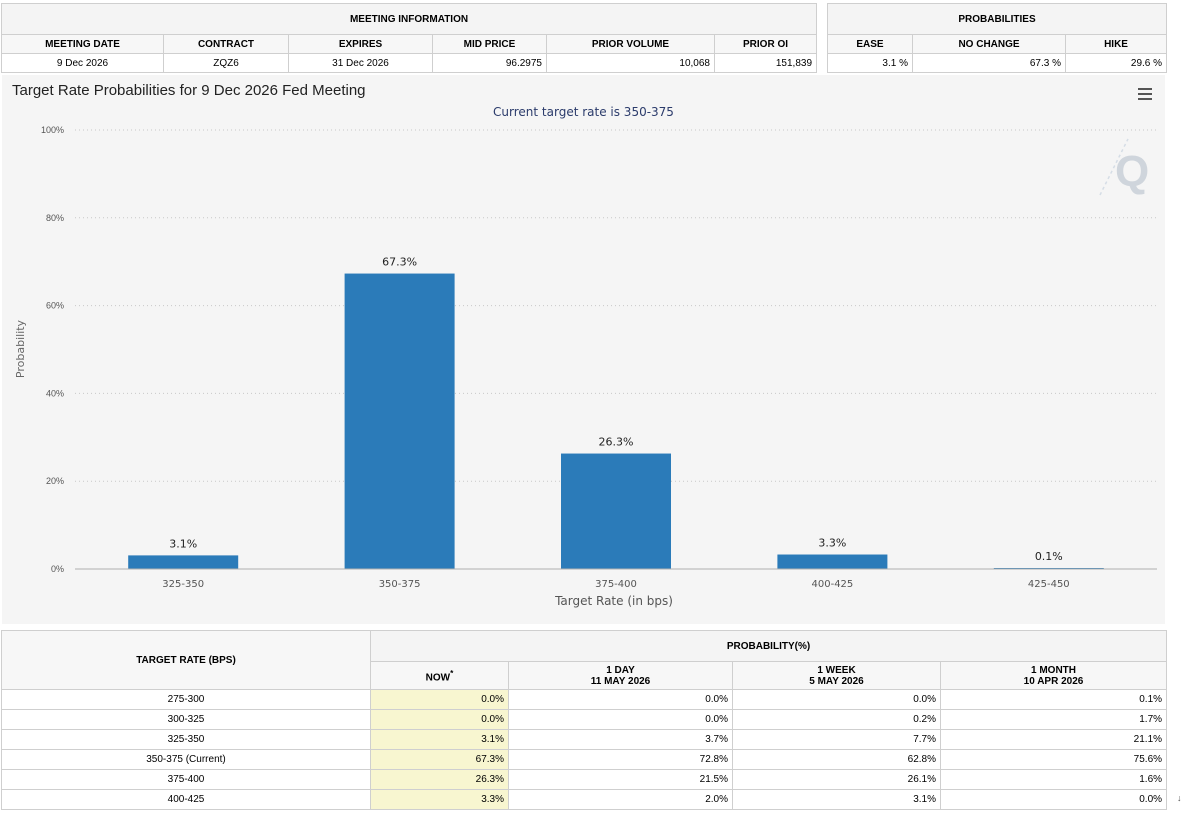 This screenshot has height=816, width=1181. I want to click on rate-cell: 300-325, so click(186, 719).